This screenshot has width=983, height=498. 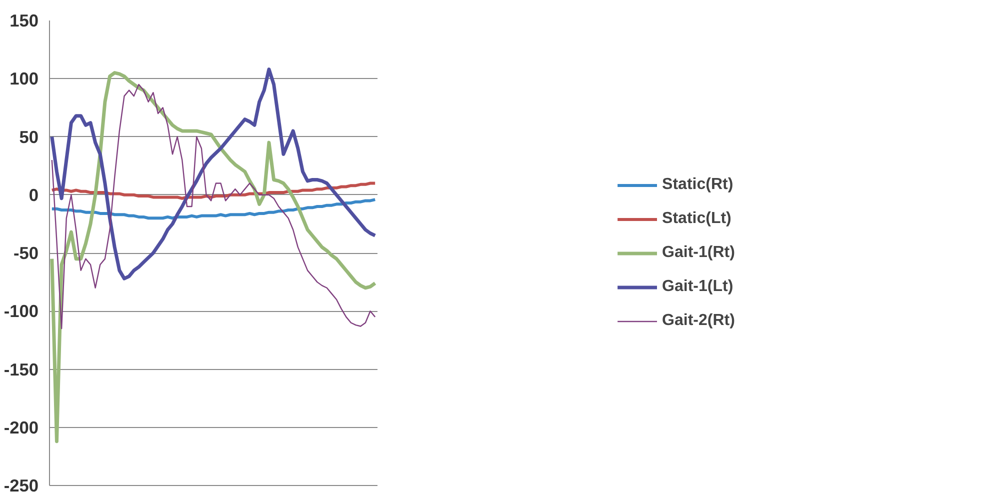 I want to click on y-tick-label: -250, so click(x=21, y=486).